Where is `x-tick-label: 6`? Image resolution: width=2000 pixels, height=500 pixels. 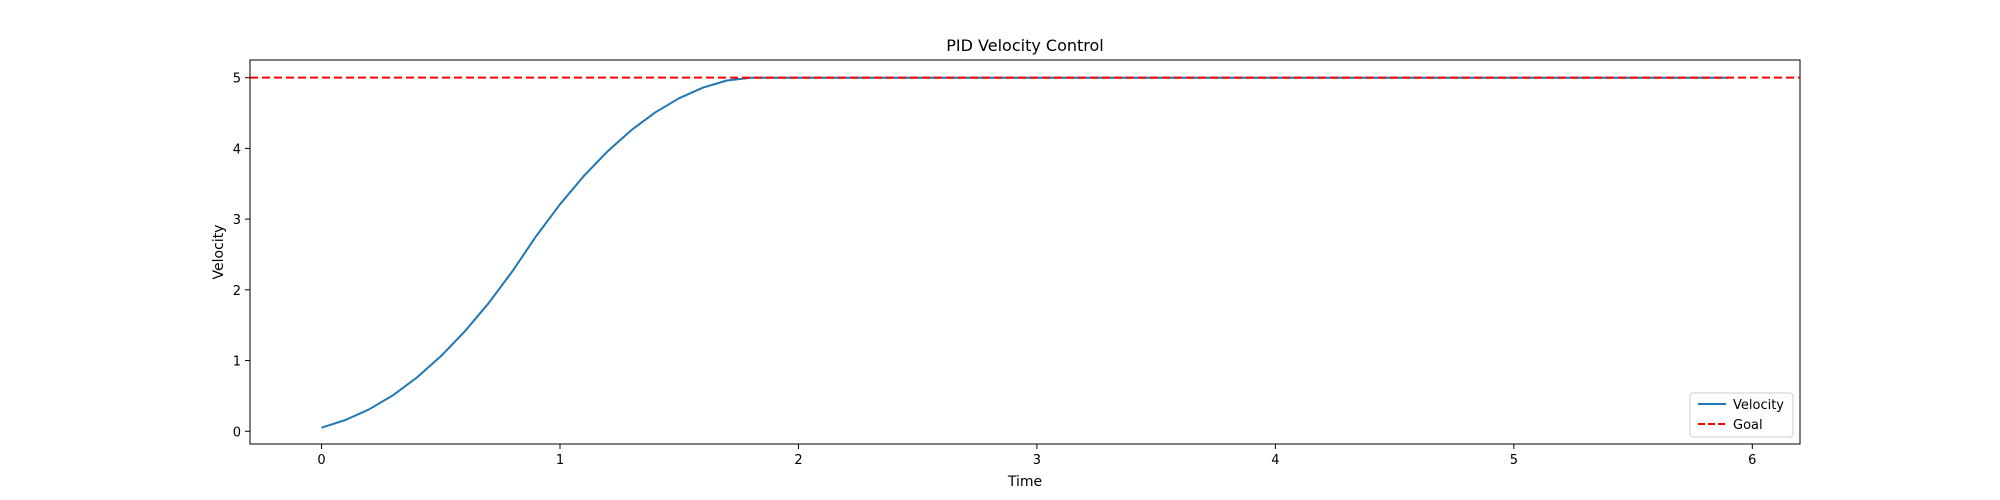
x-tick-label: 6 is located at coordinates (1752, 460).